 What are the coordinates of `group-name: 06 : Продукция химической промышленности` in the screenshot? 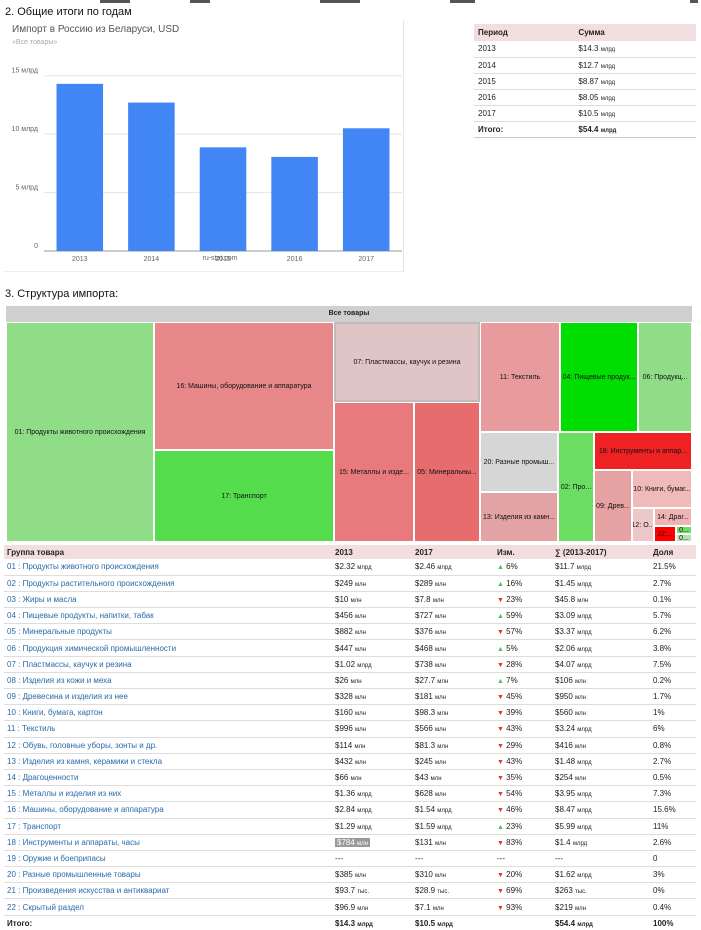 It's located at (168, 648).